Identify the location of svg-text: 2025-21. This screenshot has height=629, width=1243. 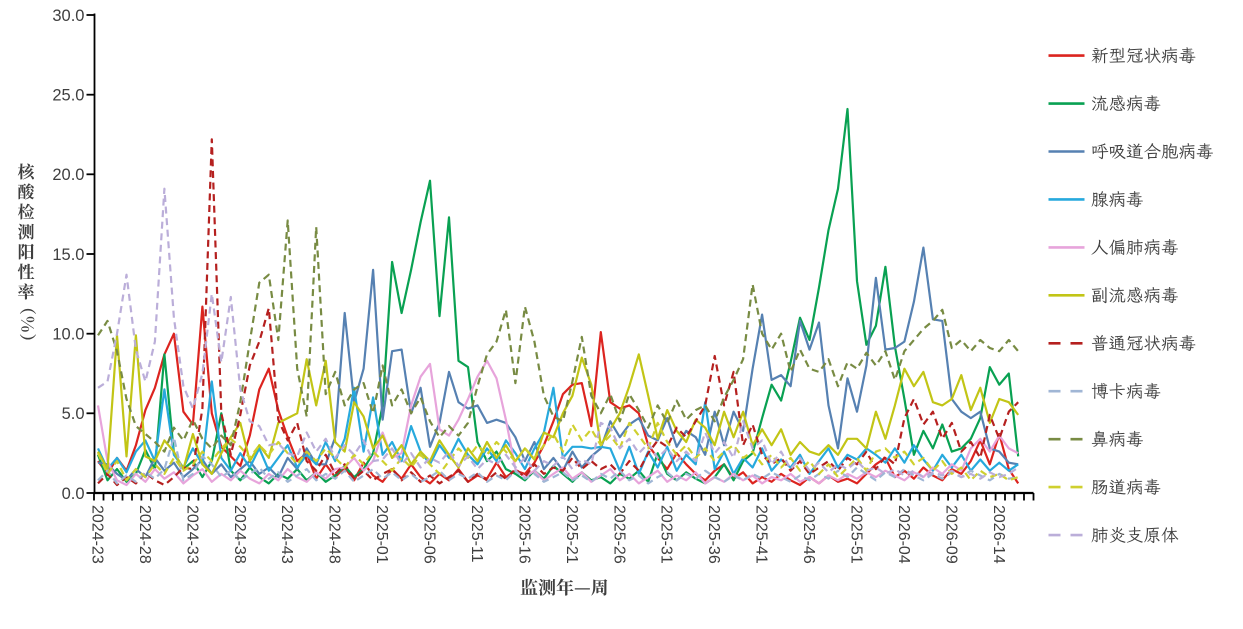
(571, 534).